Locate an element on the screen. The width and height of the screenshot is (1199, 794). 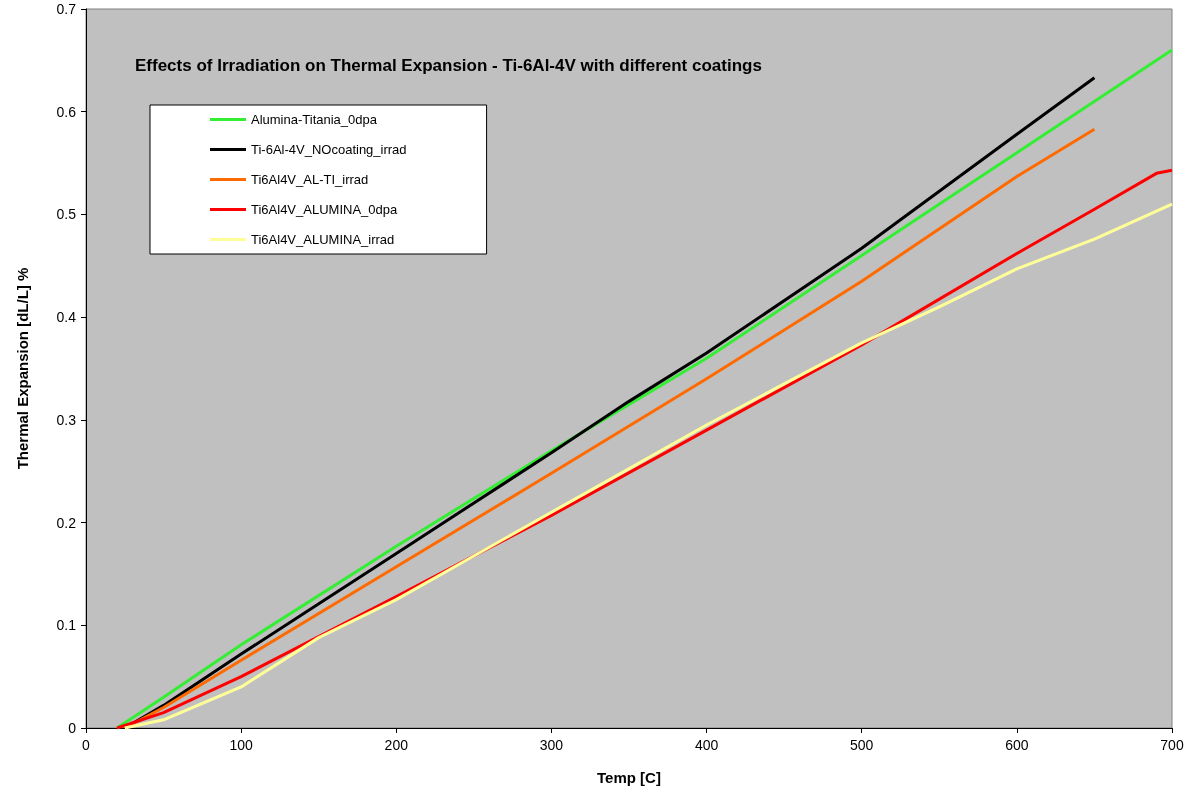
legend-label: Ti6Al4V_AL-TI_irrad is located at coordinates (310, 179).